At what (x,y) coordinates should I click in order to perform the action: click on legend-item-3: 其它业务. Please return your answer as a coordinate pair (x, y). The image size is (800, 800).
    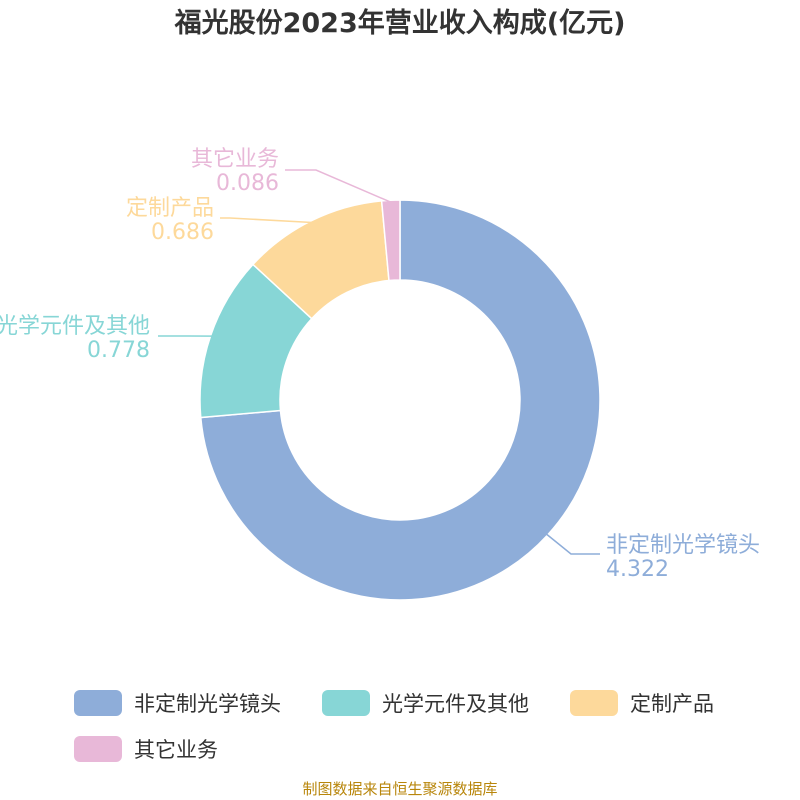
    Looking at the image, I should click on (146, 749).